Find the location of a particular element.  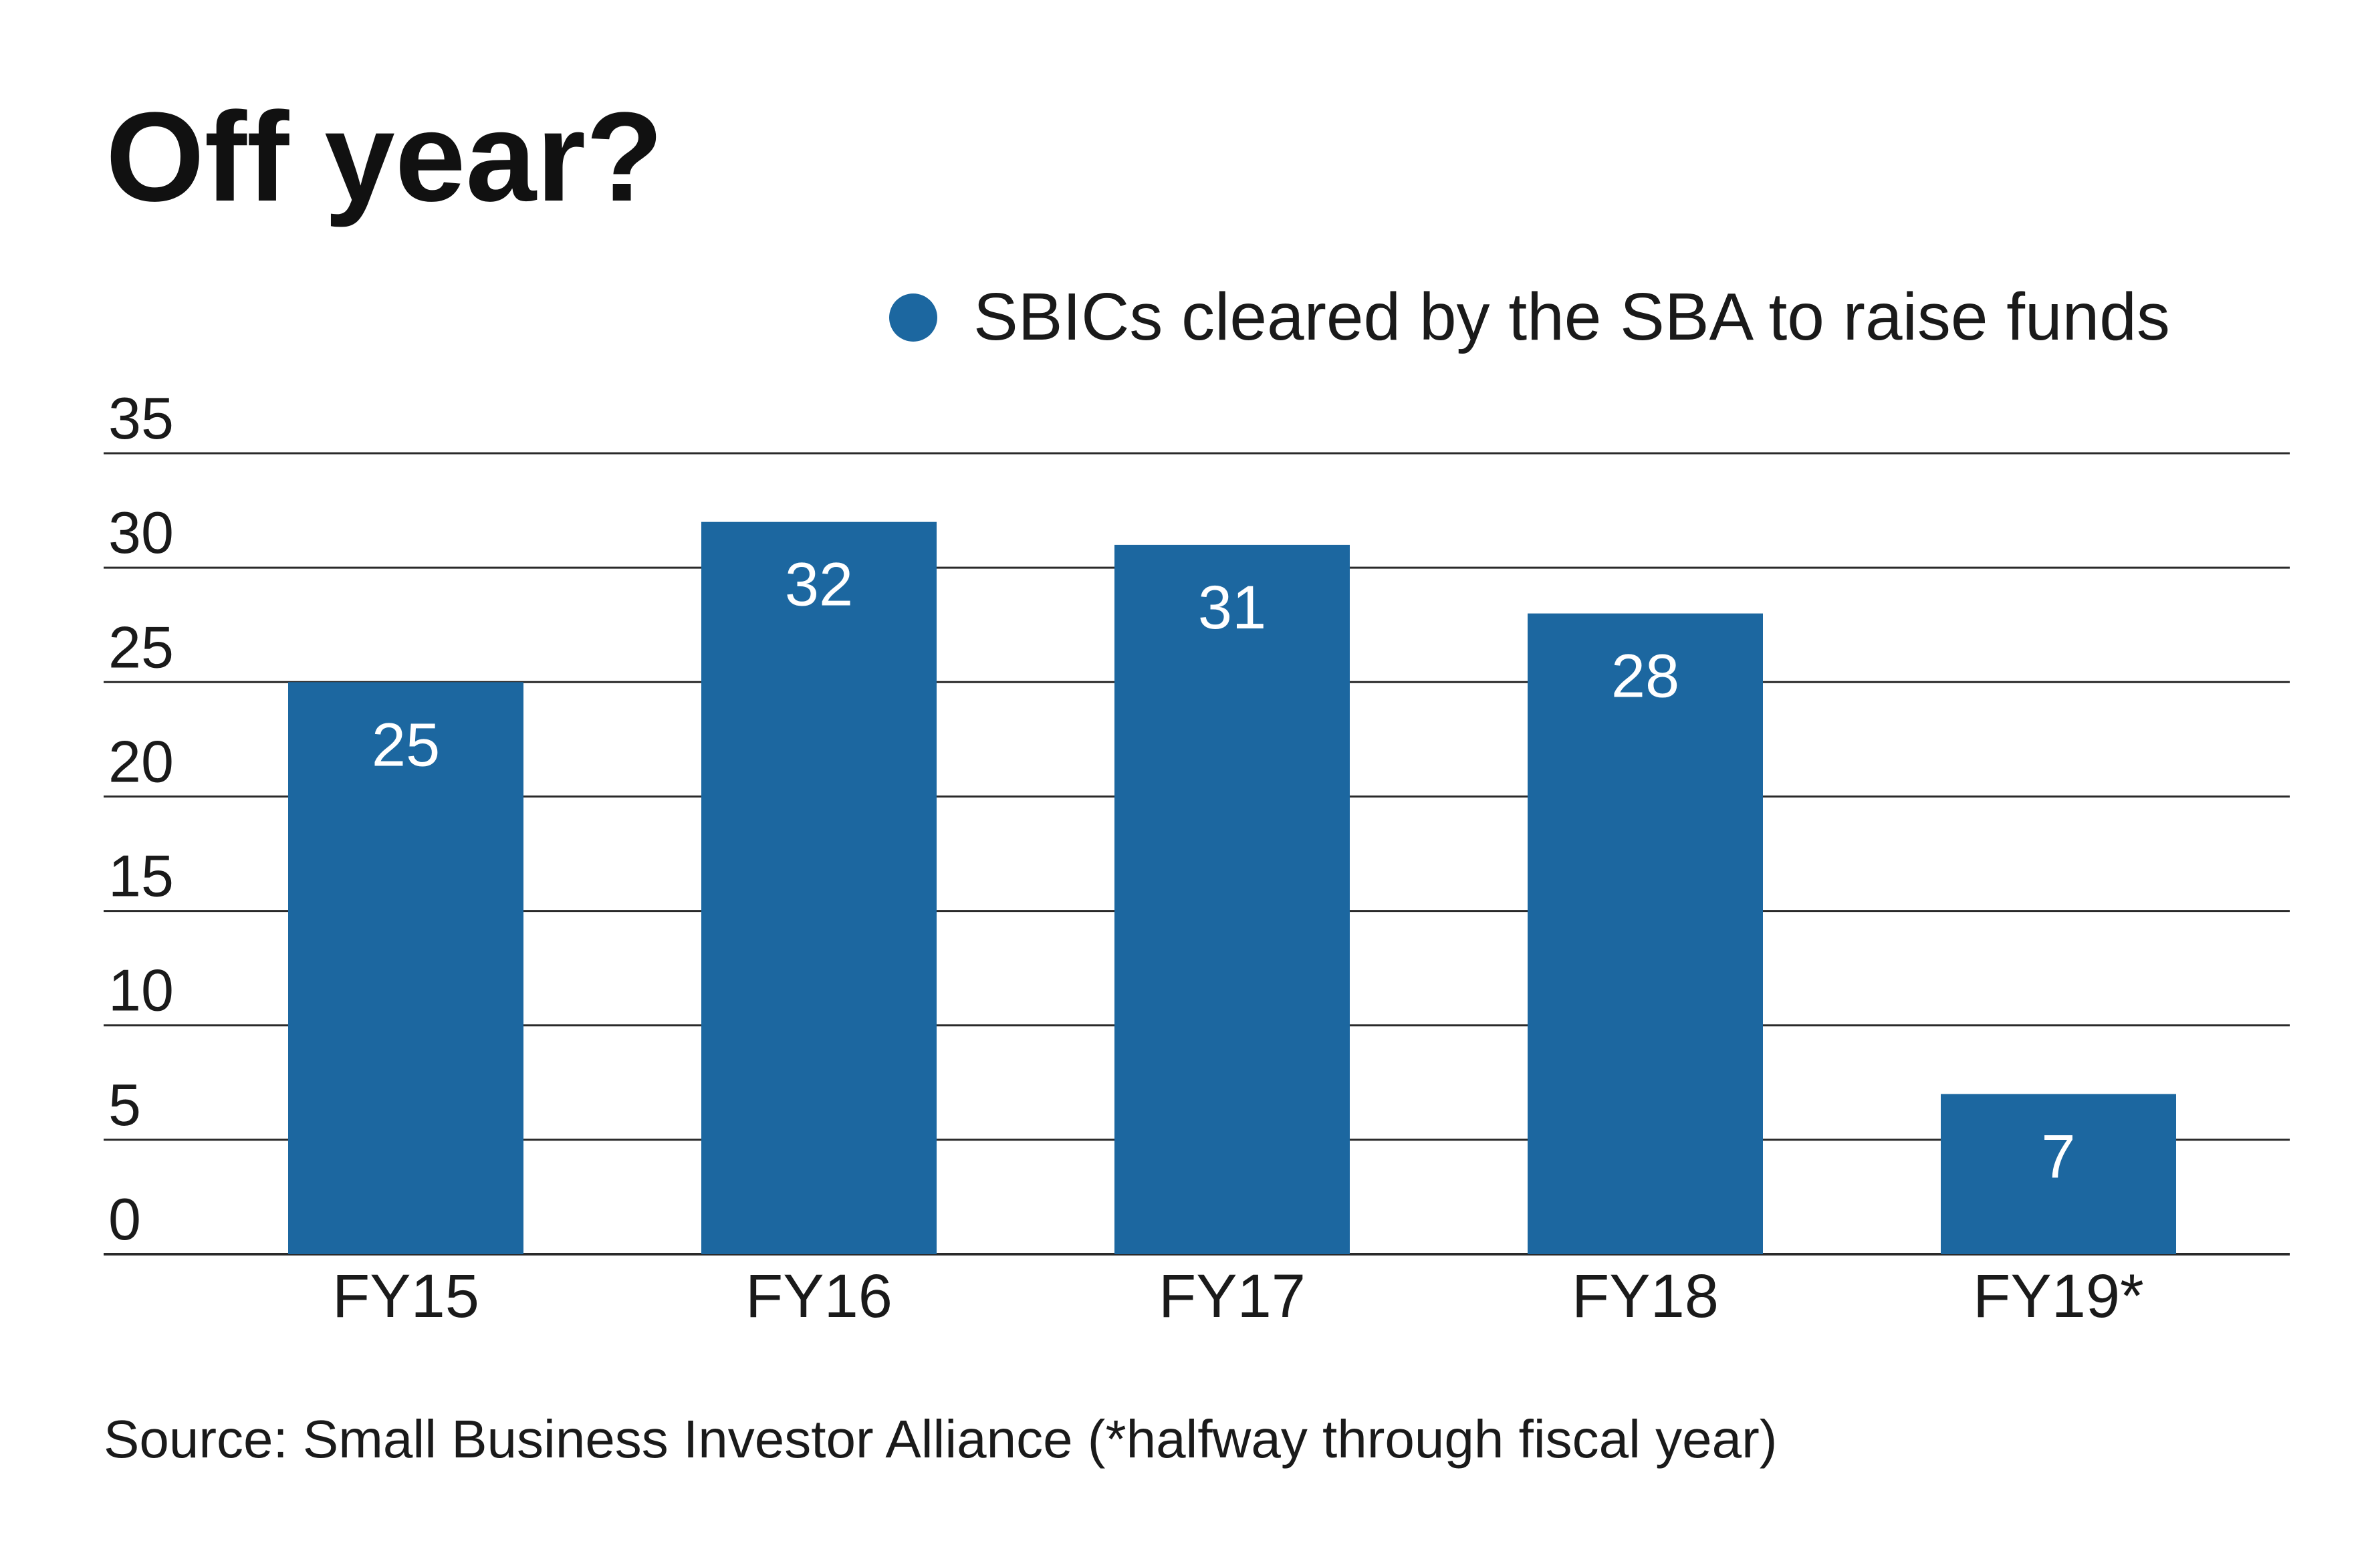

x-axis-ticks: FY15 FY16 FY17 FY18 FY19* is located at coordinates (1238, 1296).